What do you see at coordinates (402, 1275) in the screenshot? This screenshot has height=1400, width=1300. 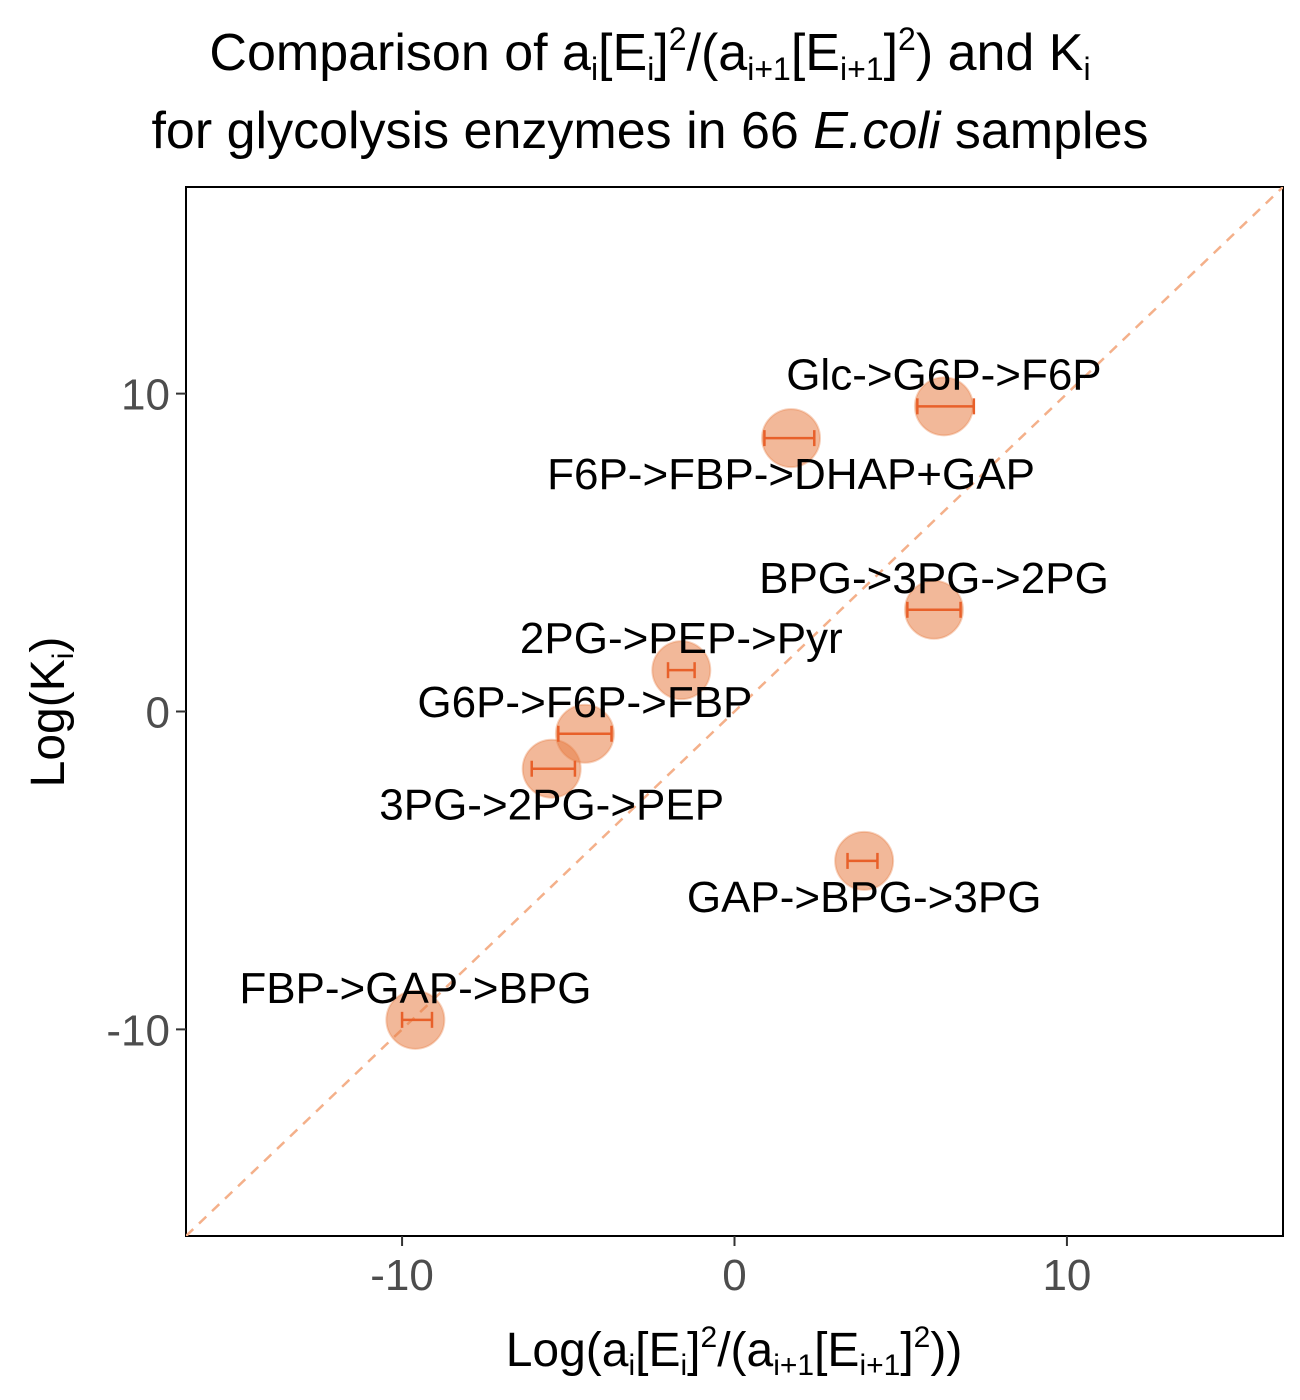 I see `x-tick-label: -10` at bounding box center [402, 1275].